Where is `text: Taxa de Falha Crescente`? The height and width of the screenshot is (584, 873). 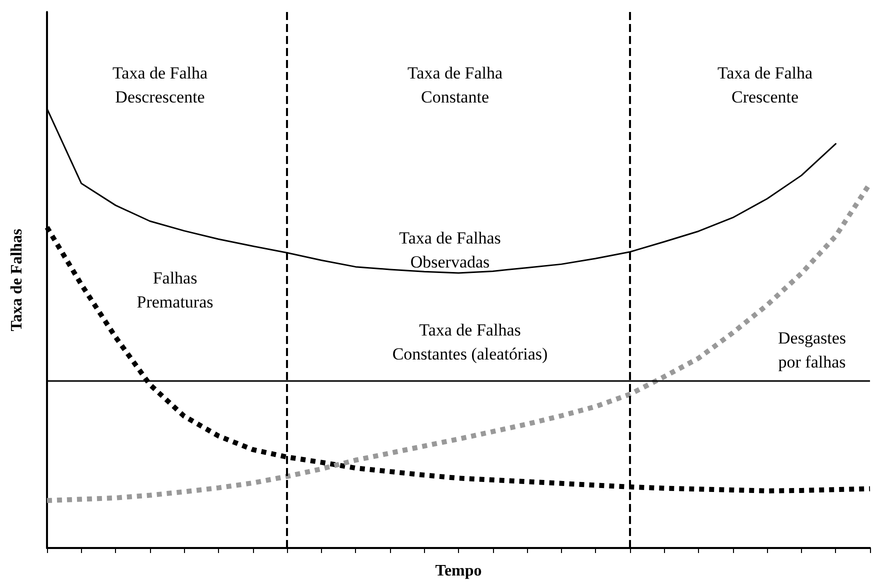
text: Taxa de Falha Crescente is located at coordinates (765, 85).